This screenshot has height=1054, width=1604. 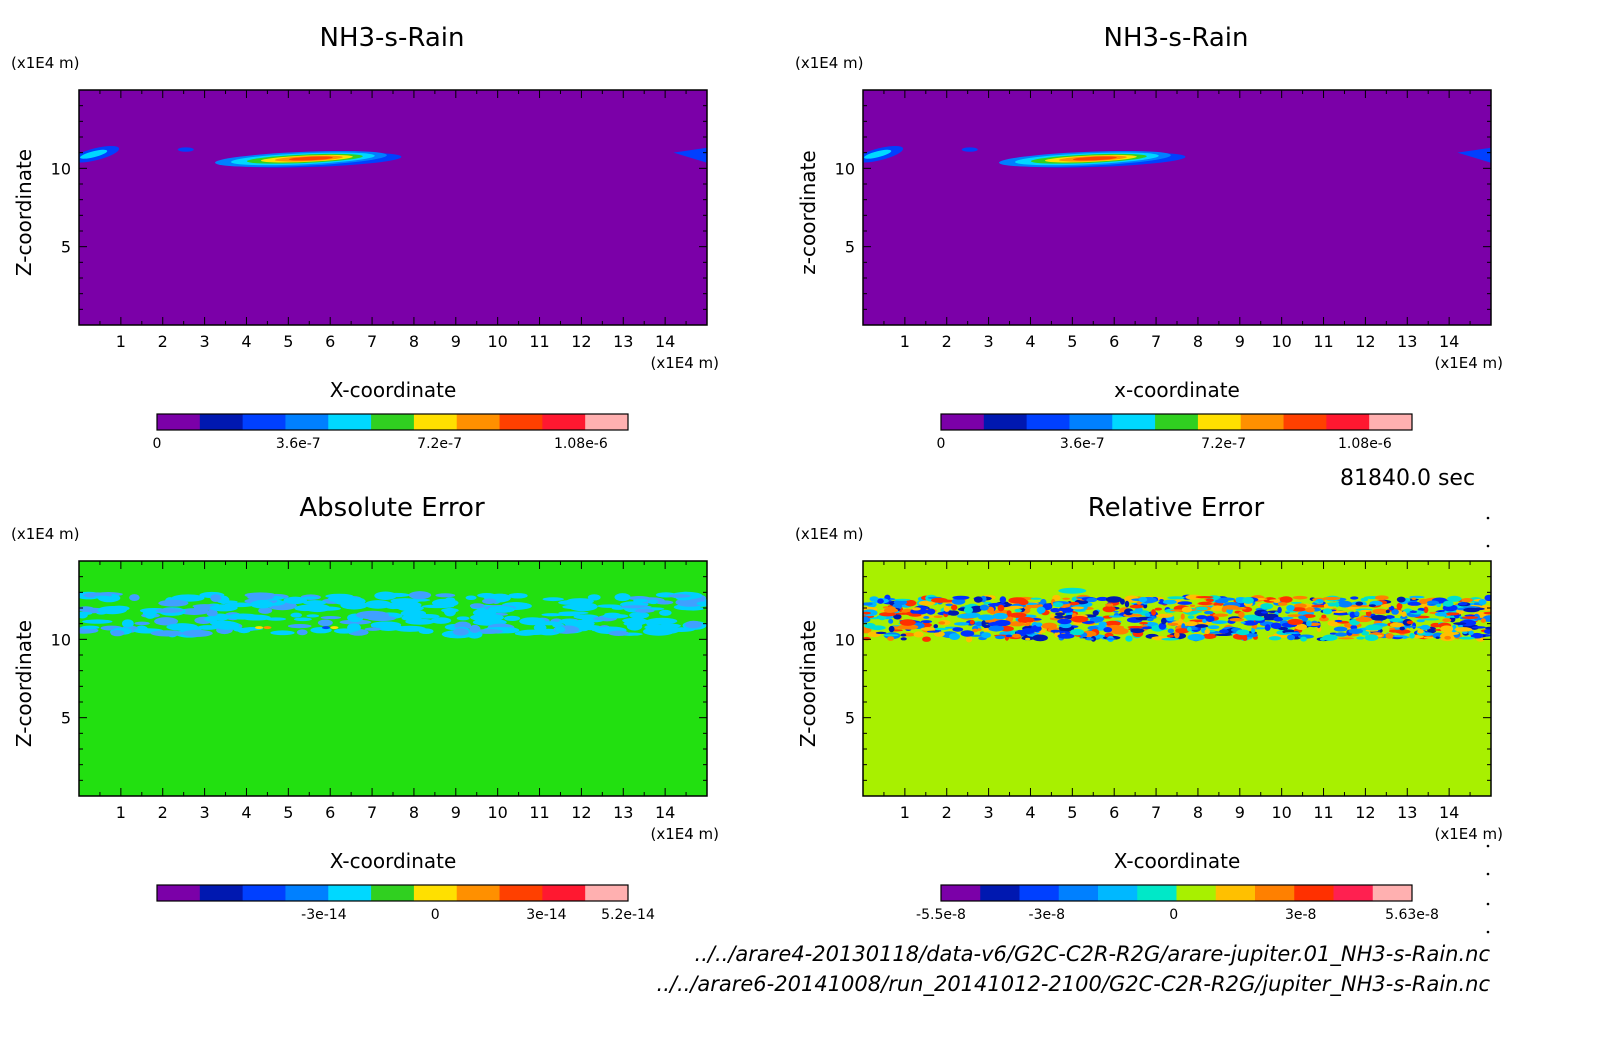 What do you see at coordinates (61, 168) in the screenshot?
I see `y-tick-label: 10` at bounding box center [61, 168].